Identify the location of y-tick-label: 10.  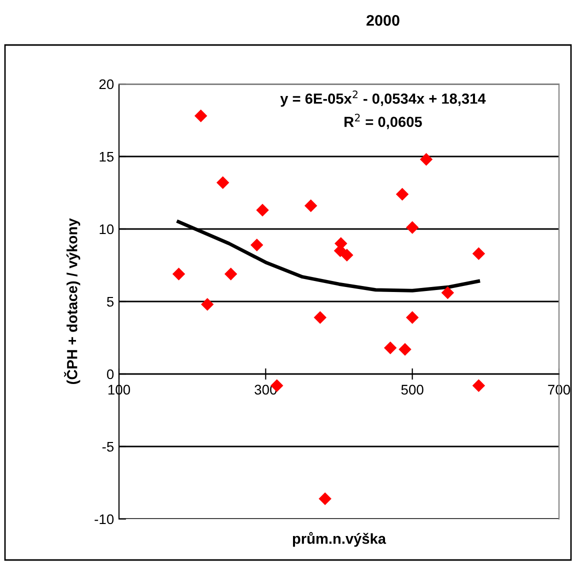
(107, 229).